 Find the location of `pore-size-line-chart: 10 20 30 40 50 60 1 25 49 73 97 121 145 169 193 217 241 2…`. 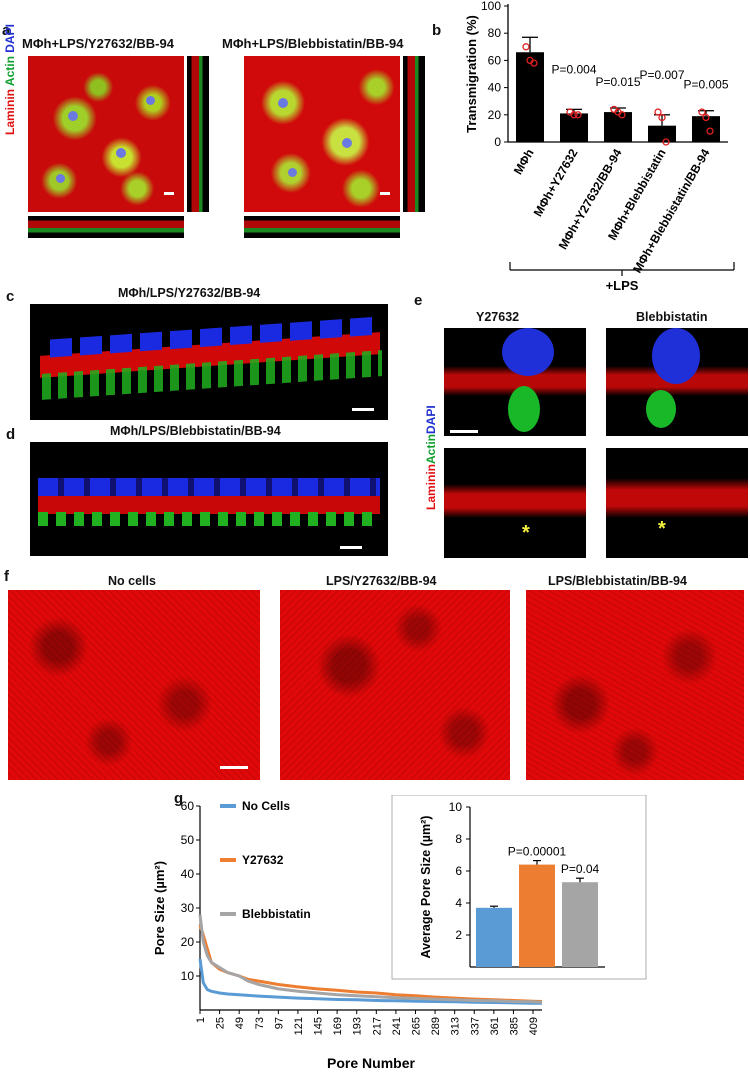

pore-size-line-chart: 10 20 30 40 50 60 1 25 49 73 97 121 145 169 193 217 241 2… is located at coordinates (347, 935).